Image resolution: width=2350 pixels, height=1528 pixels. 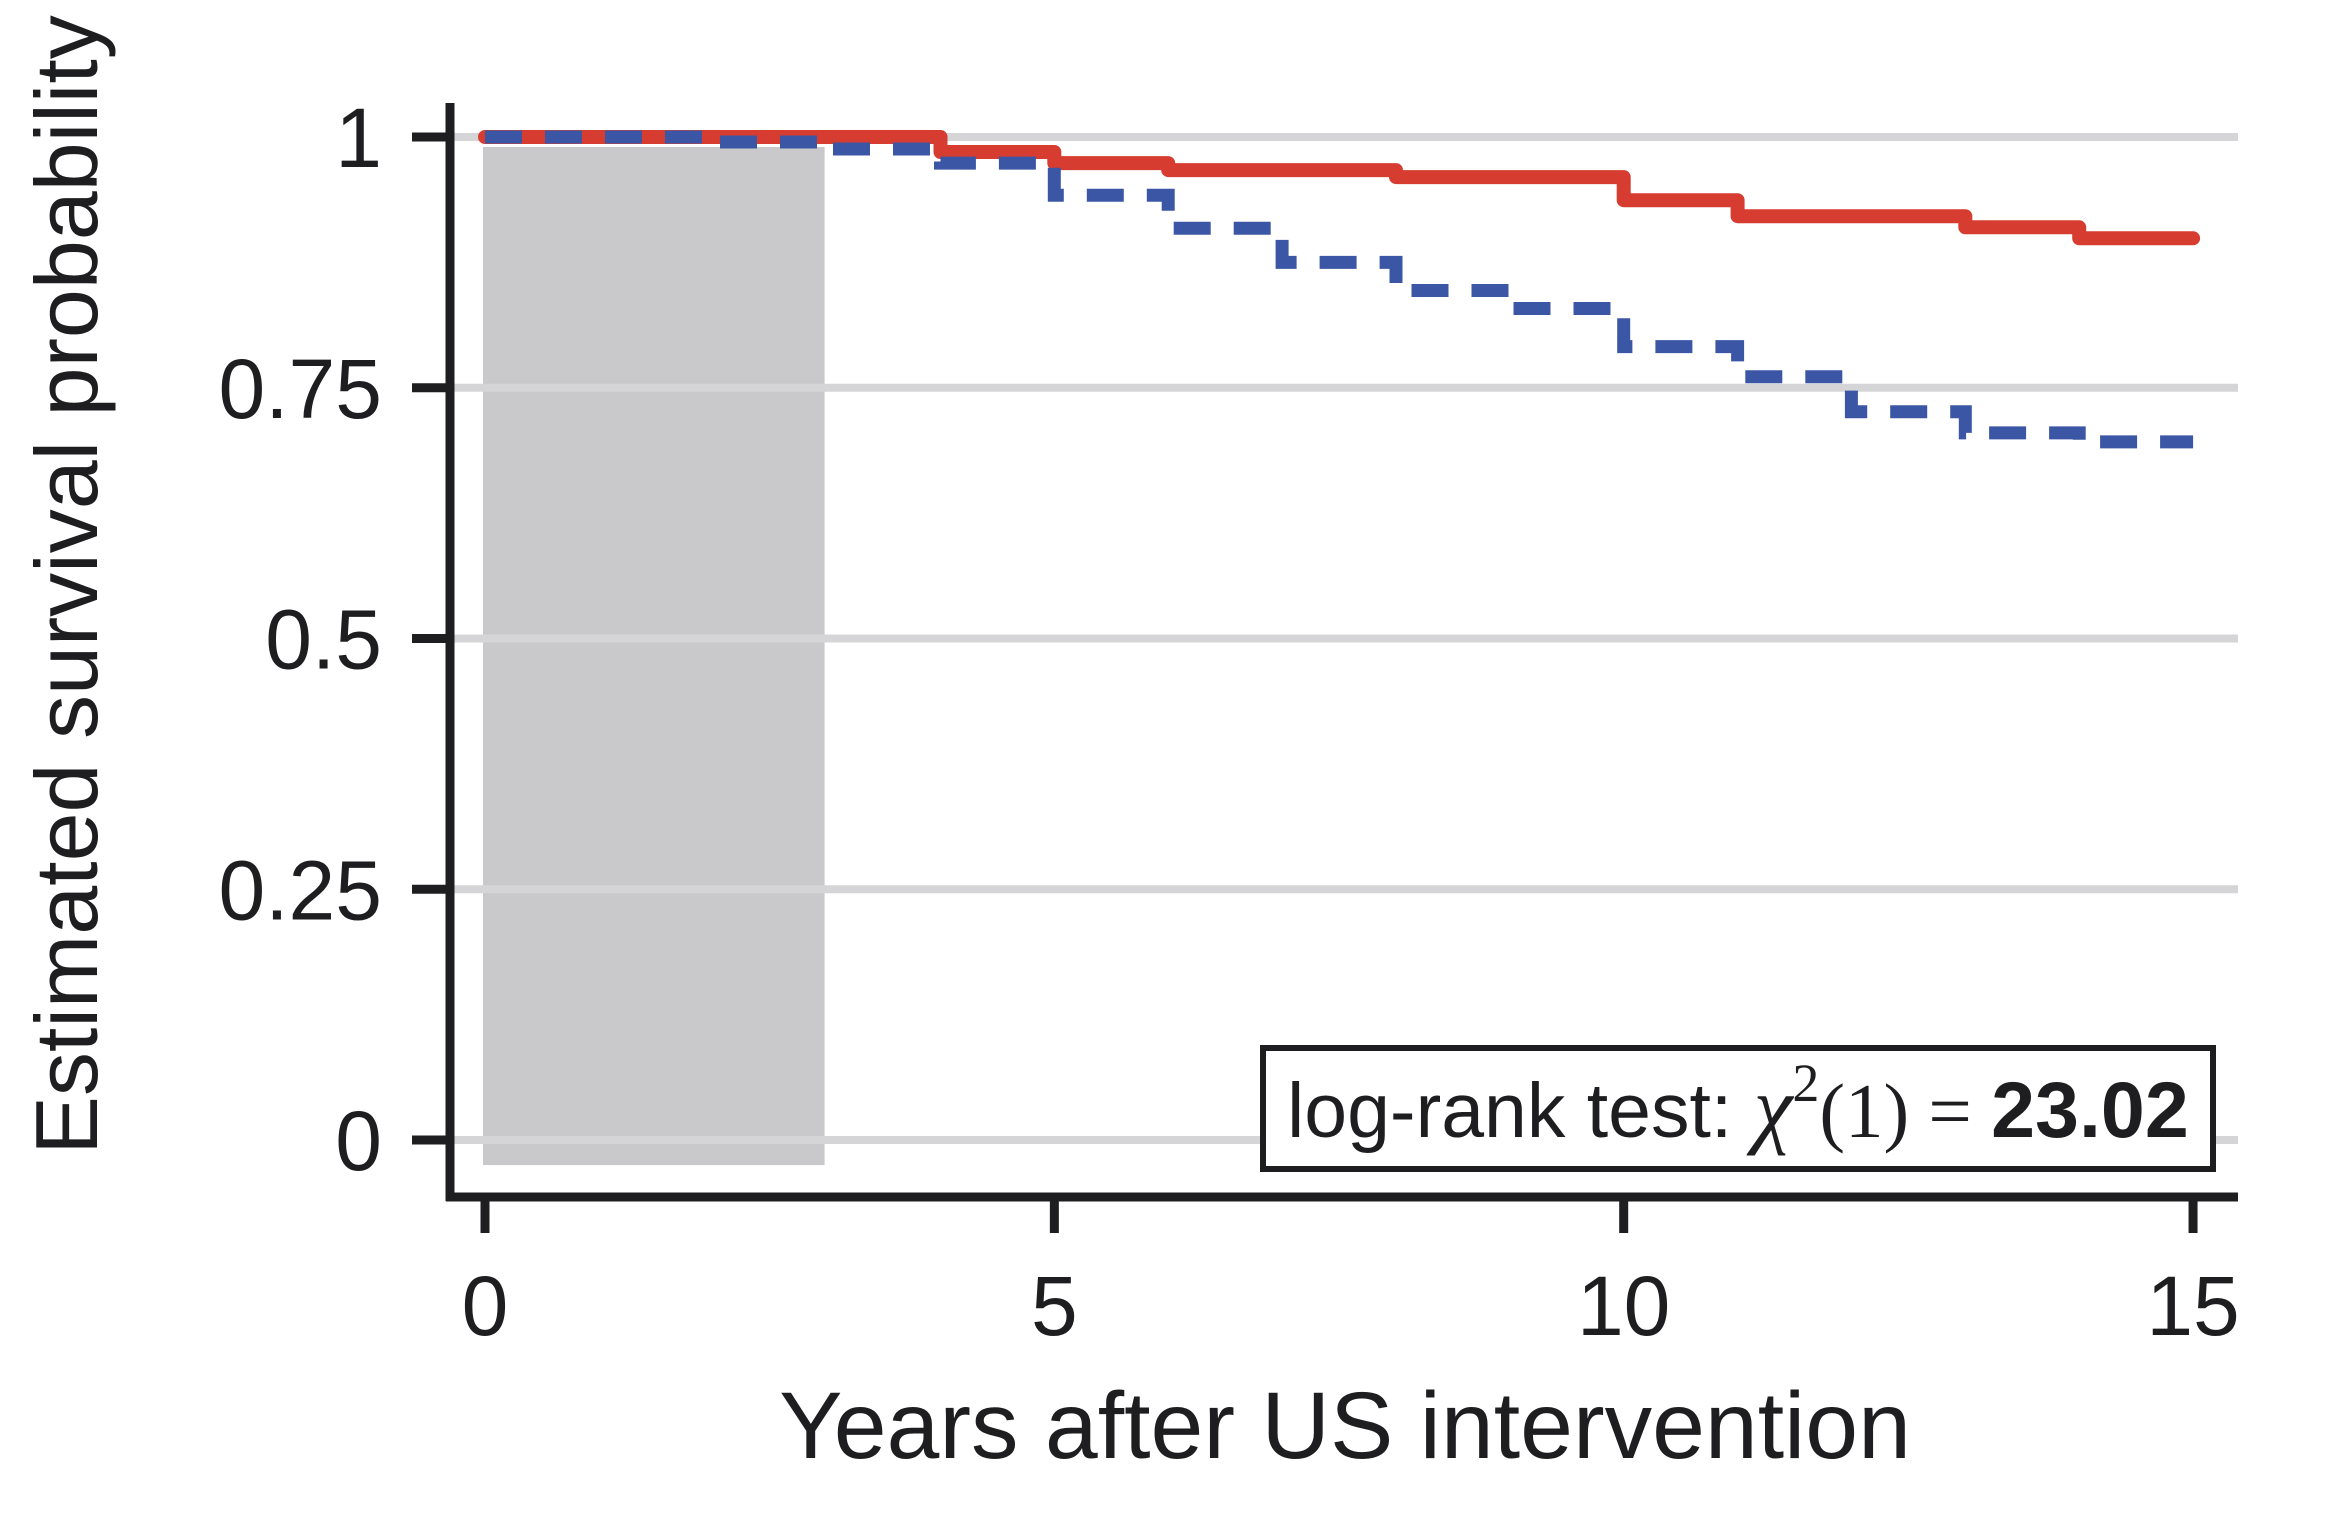 I want to click on x-tick-label-15: 15, so click(x=2192, y=1306).